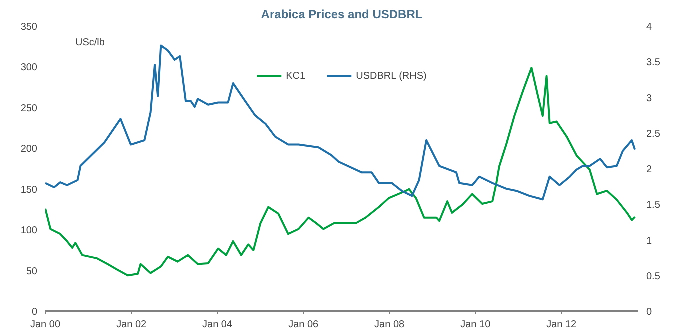 This screenshot has height=333, width=683. I want to click on x-tick-label: Jan 04, so click(217, 325).